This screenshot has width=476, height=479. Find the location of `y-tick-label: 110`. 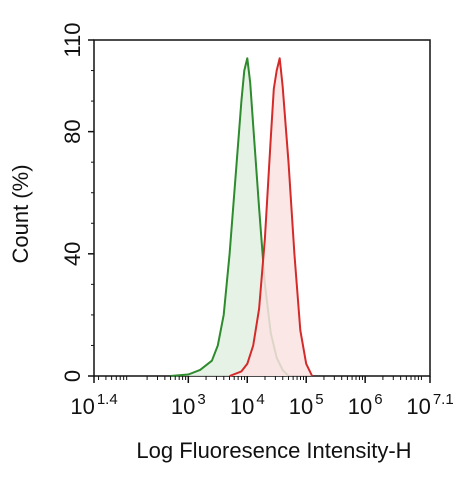

y-tick-label: 110 is located at coordinates (72, 39).